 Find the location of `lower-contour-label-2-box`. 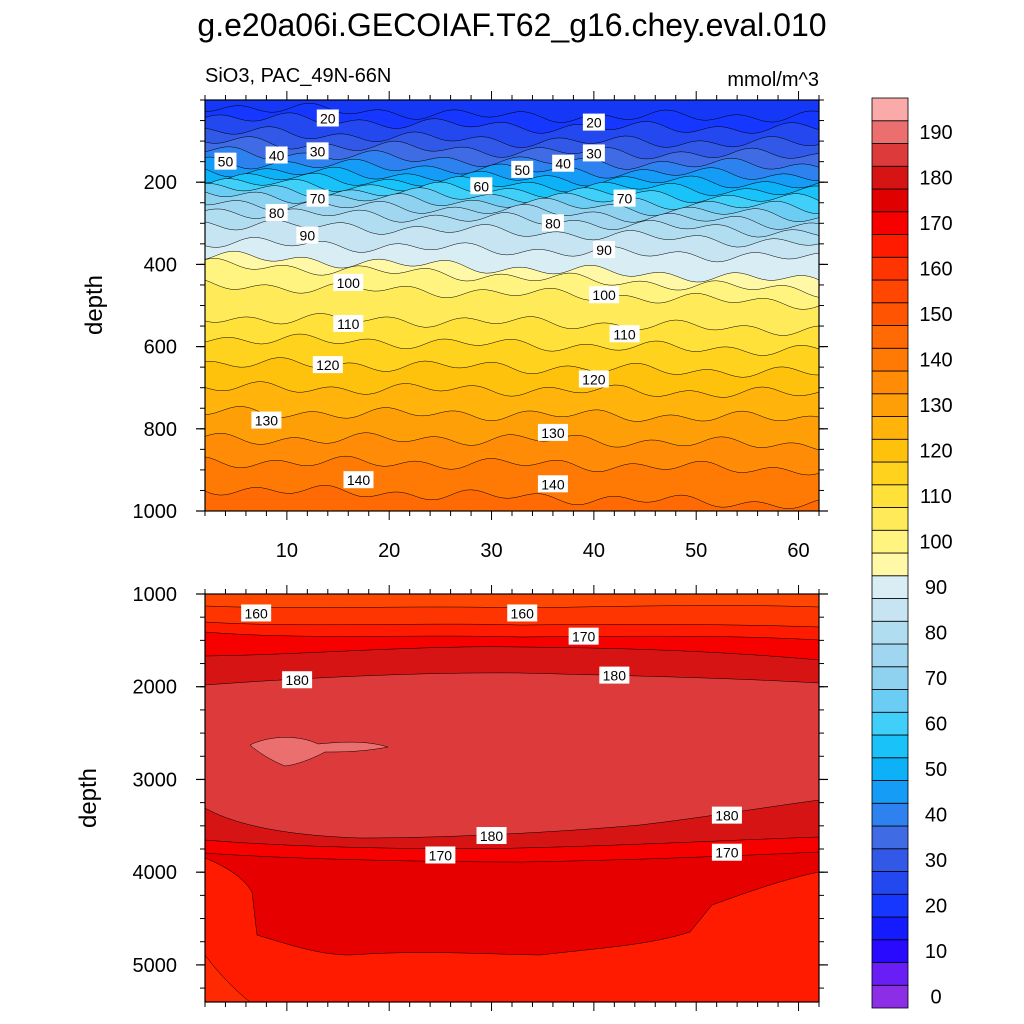

lower-contour-label-2-box is located at coordinates (583, 636).